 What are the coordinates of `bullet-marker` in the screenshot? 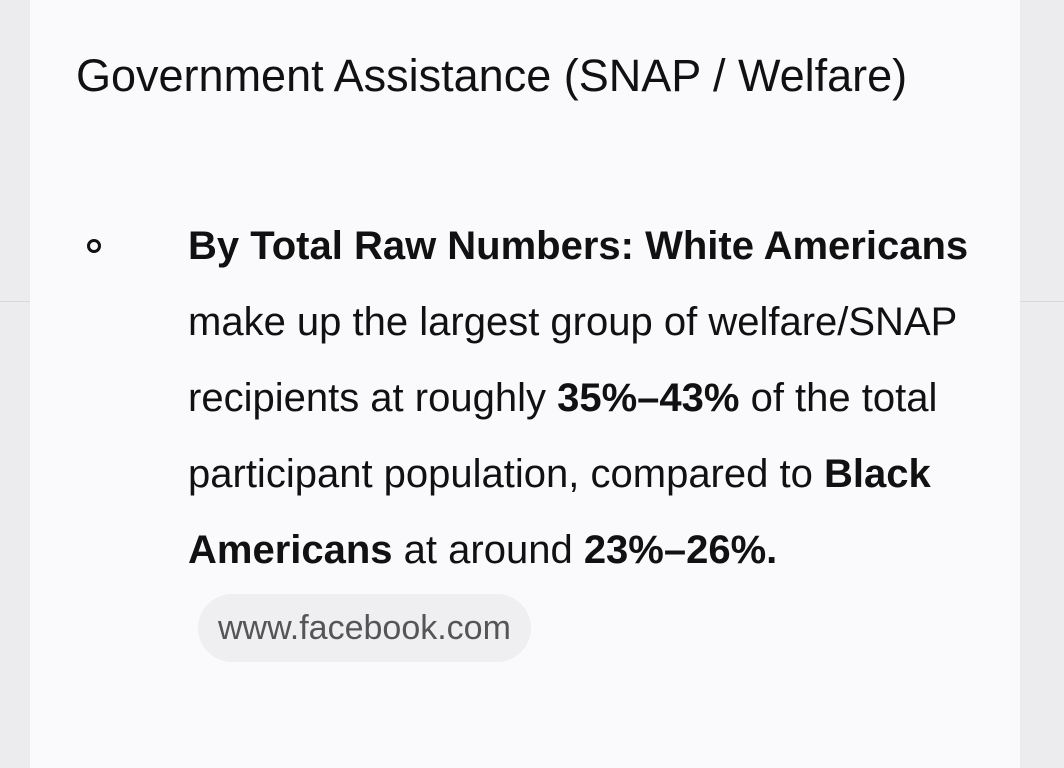 It's located at (94, 246).